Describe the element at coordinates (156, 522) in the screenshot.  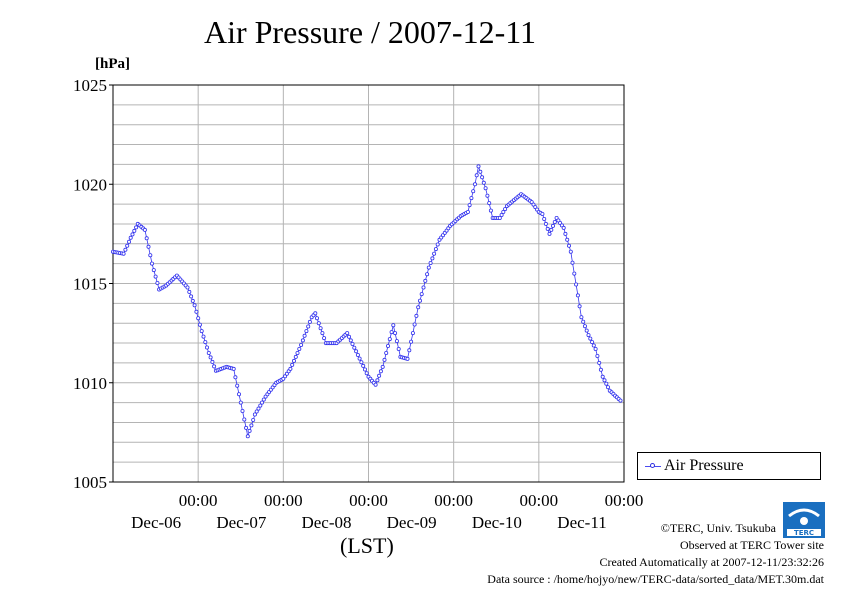
I see `x-tick-date-label: Dec-06` at that location.